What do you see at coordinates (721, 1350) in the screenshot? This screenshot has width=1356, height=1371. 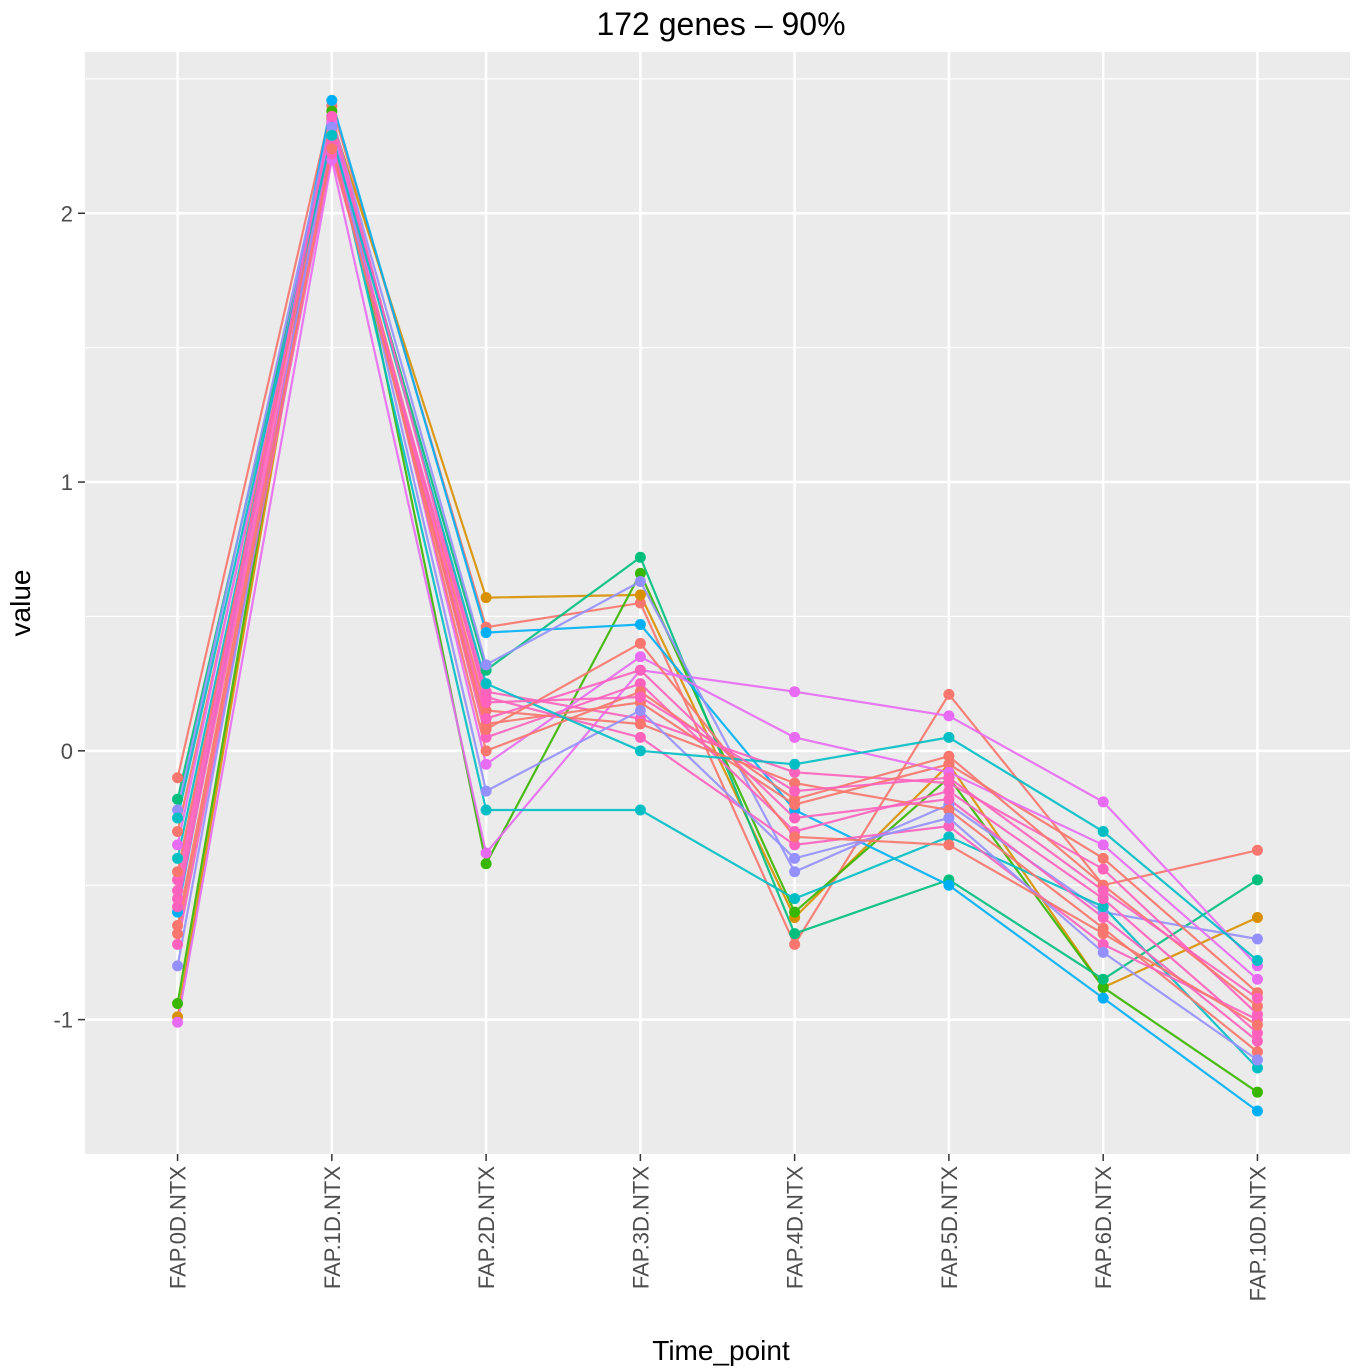 I see `x-axis-title: Time_point` at bounding box center [721, 1350].